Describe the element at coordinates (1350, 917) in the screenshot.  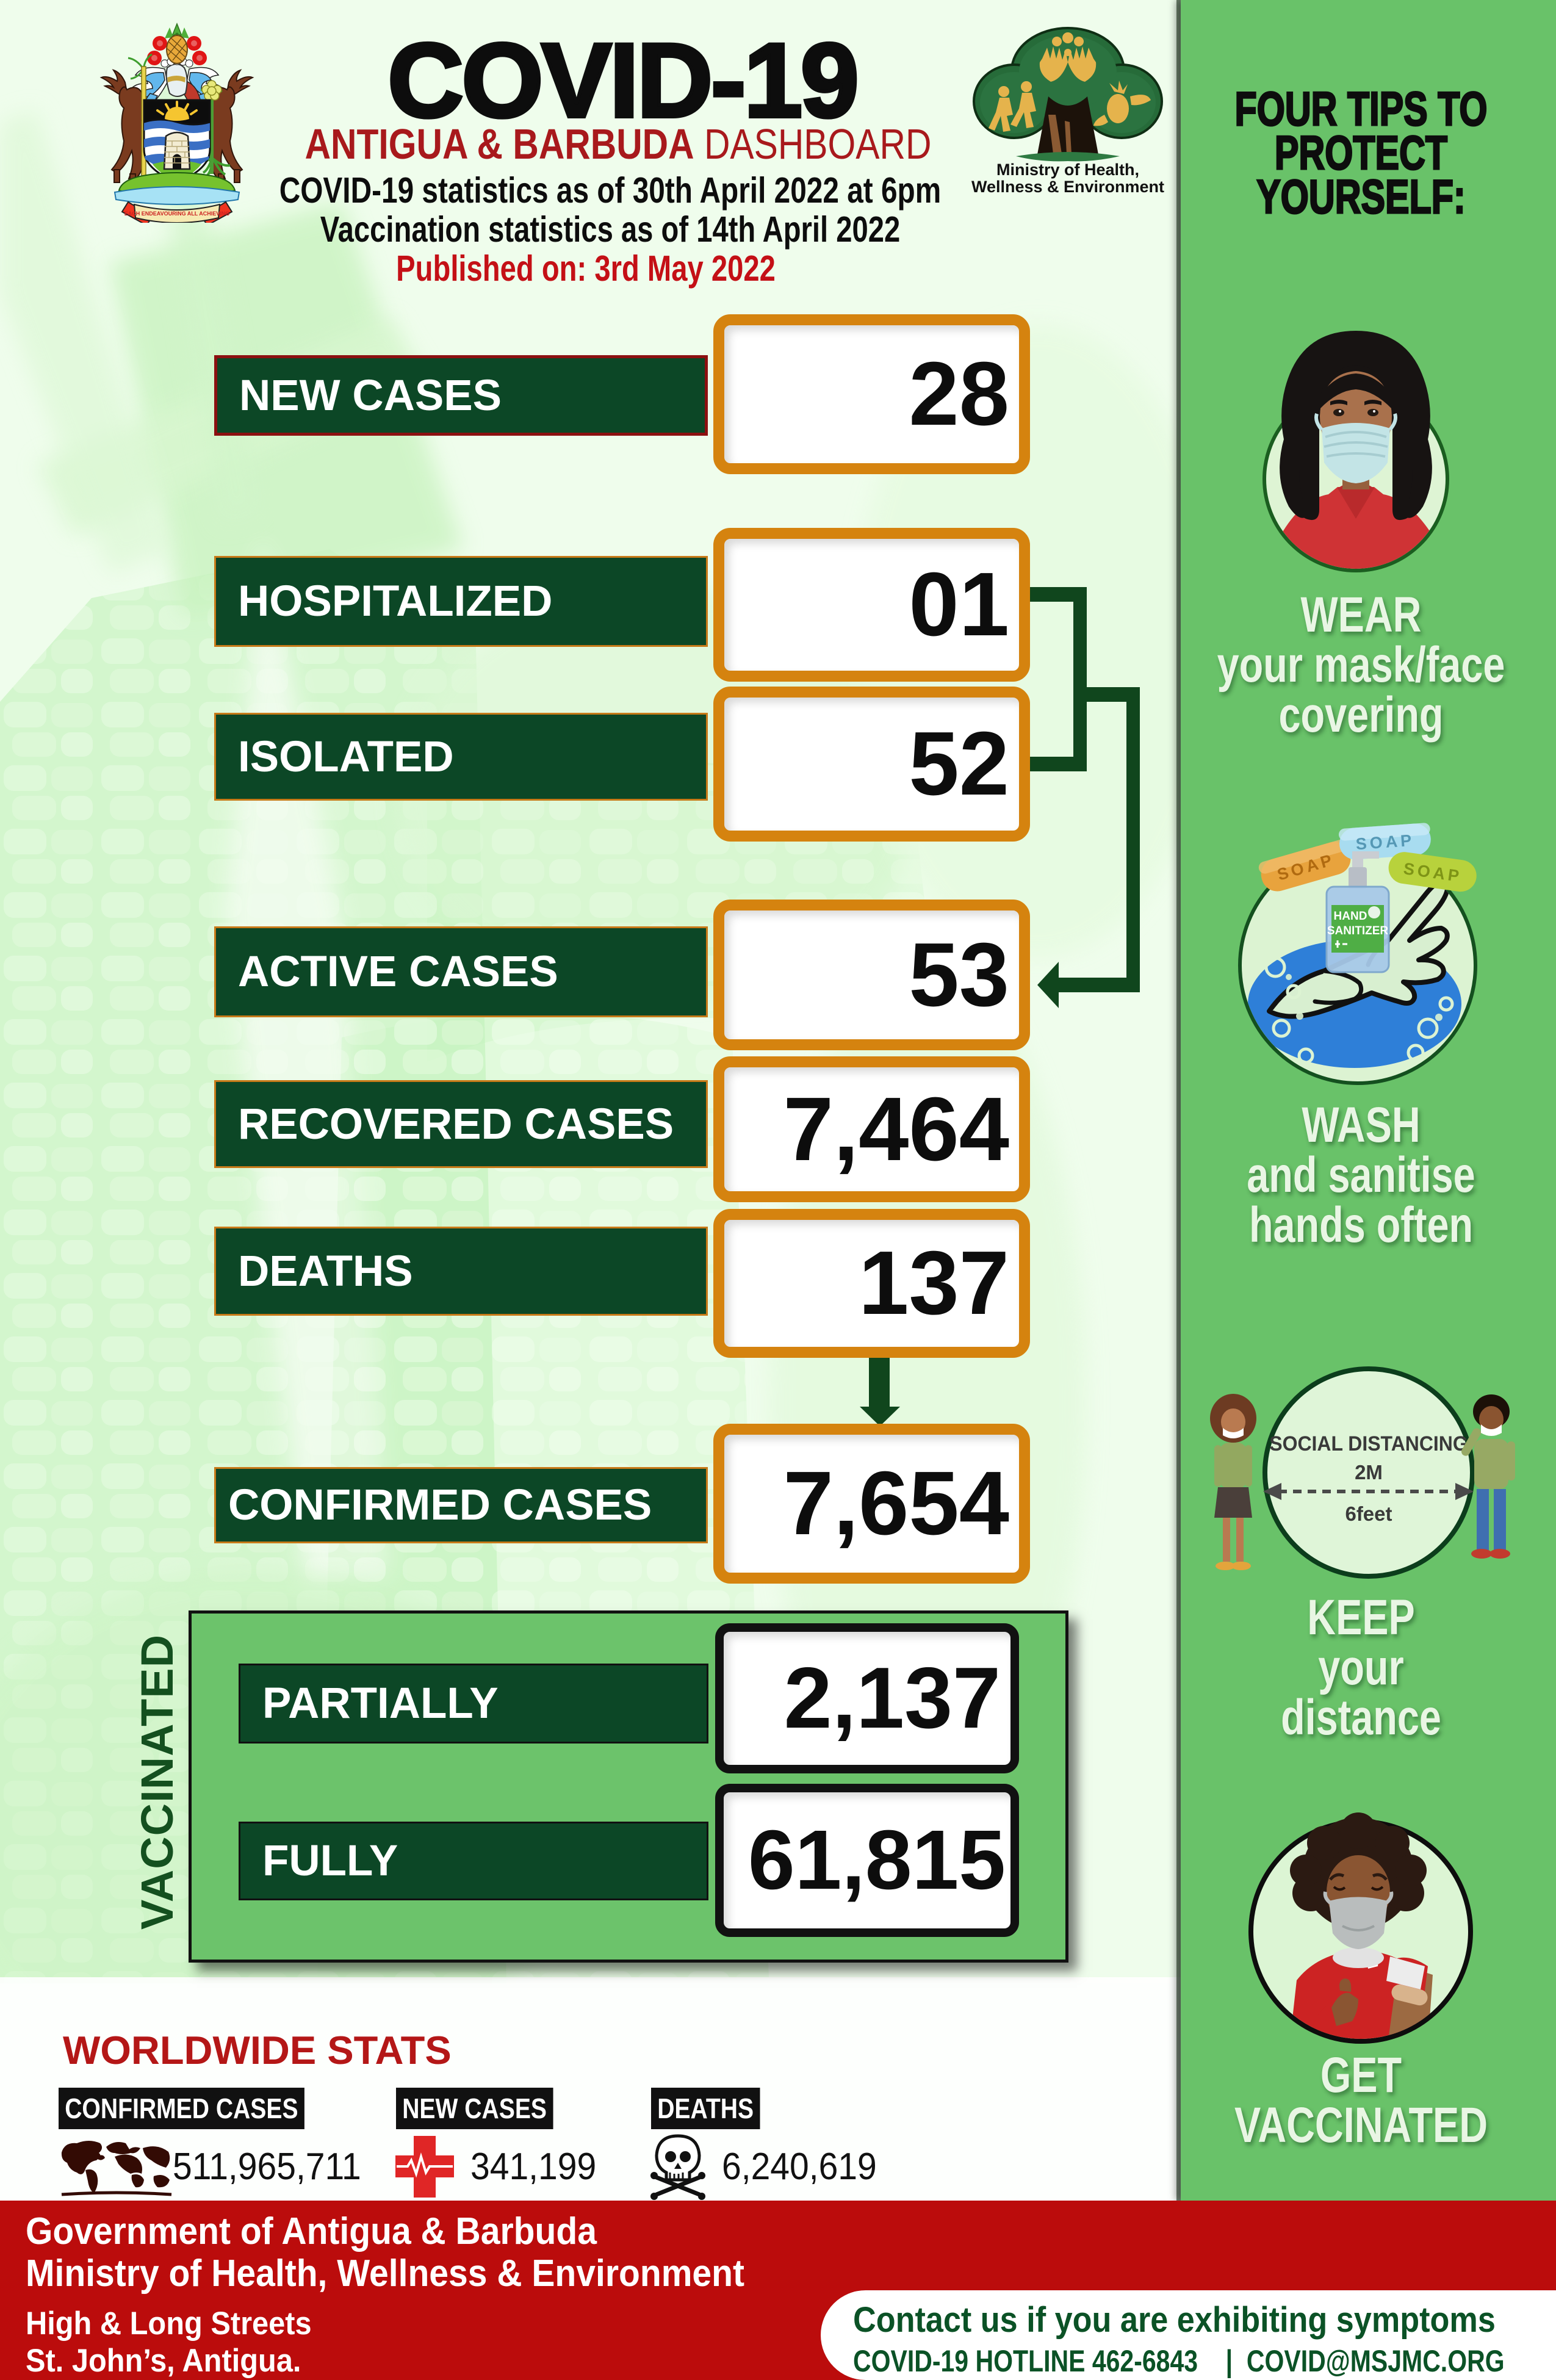
I see `svg-text: HAND` at that location.